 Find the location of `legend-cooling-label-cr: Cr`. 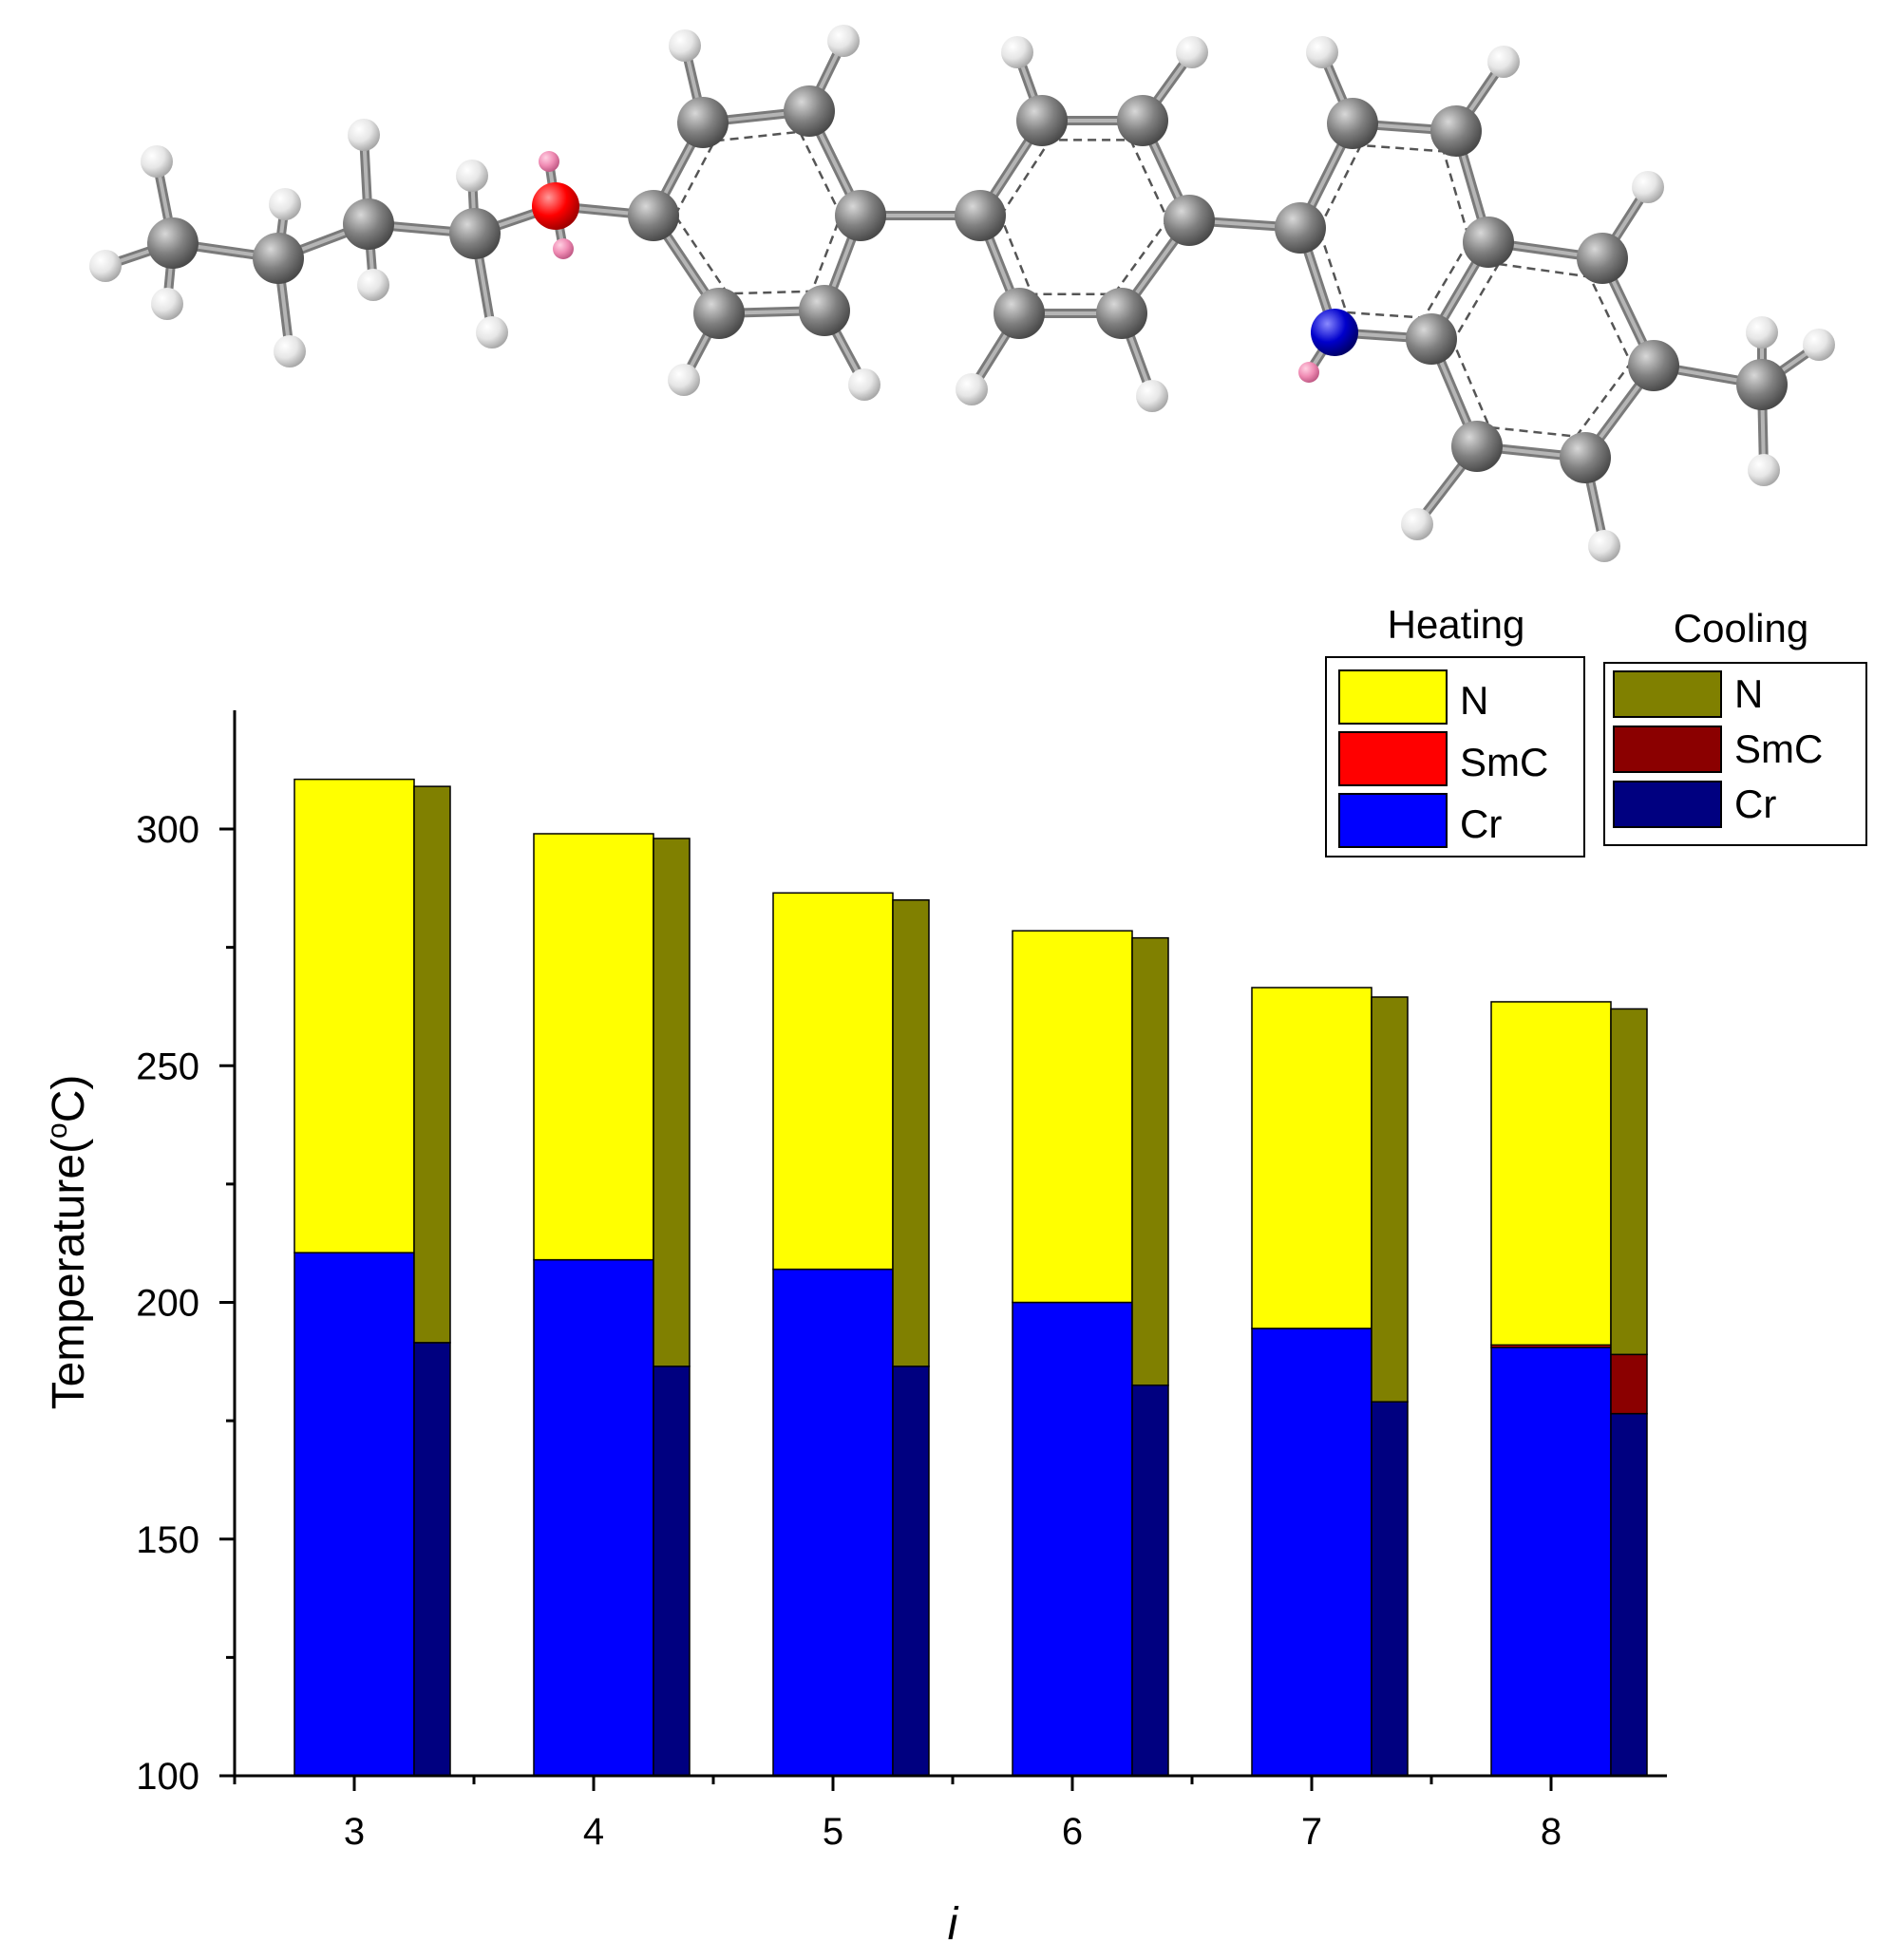

legend-cooling-label-cr: Cr is located at coordinates (1755, 804).